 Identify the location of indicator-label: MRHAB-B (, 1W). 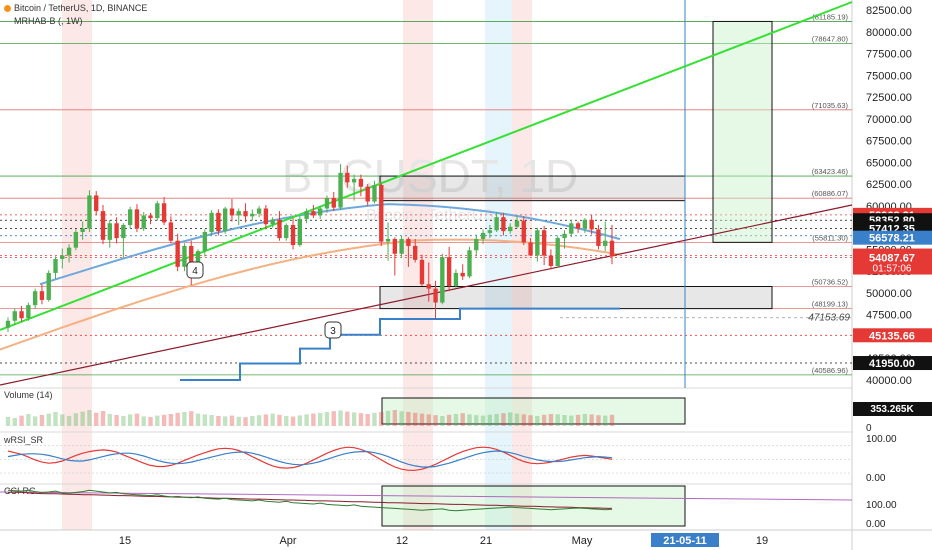
(48, 21).